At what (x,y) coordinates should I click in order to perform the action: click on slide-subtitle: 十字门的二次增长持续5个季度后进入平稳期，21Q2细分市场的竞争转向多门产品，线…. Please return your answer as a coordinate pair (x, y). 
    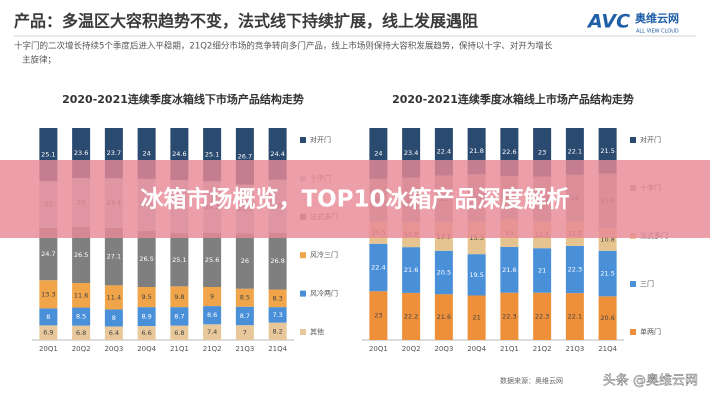
    Looking at the image, I should click on (283, 46).